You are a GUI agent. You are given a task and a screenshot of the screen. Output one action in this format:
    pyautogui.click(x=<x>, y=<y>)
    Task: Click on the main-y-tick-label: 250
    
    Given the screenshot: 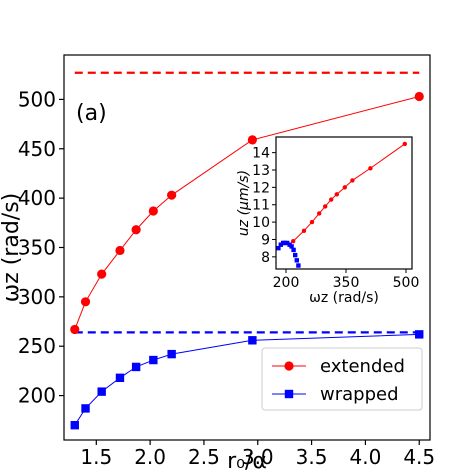 What is the action you would take?
    pyautogui.click(x=37, y=346)
    